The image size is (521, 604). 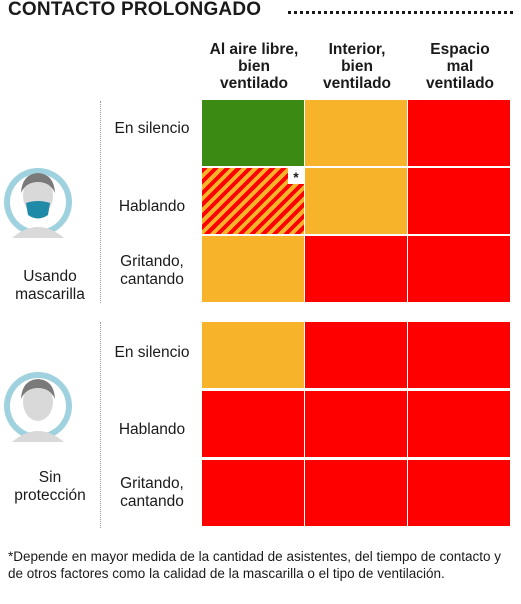 I want to click on group-label-unprotected: Sin protección, so click(x=50, y=487).